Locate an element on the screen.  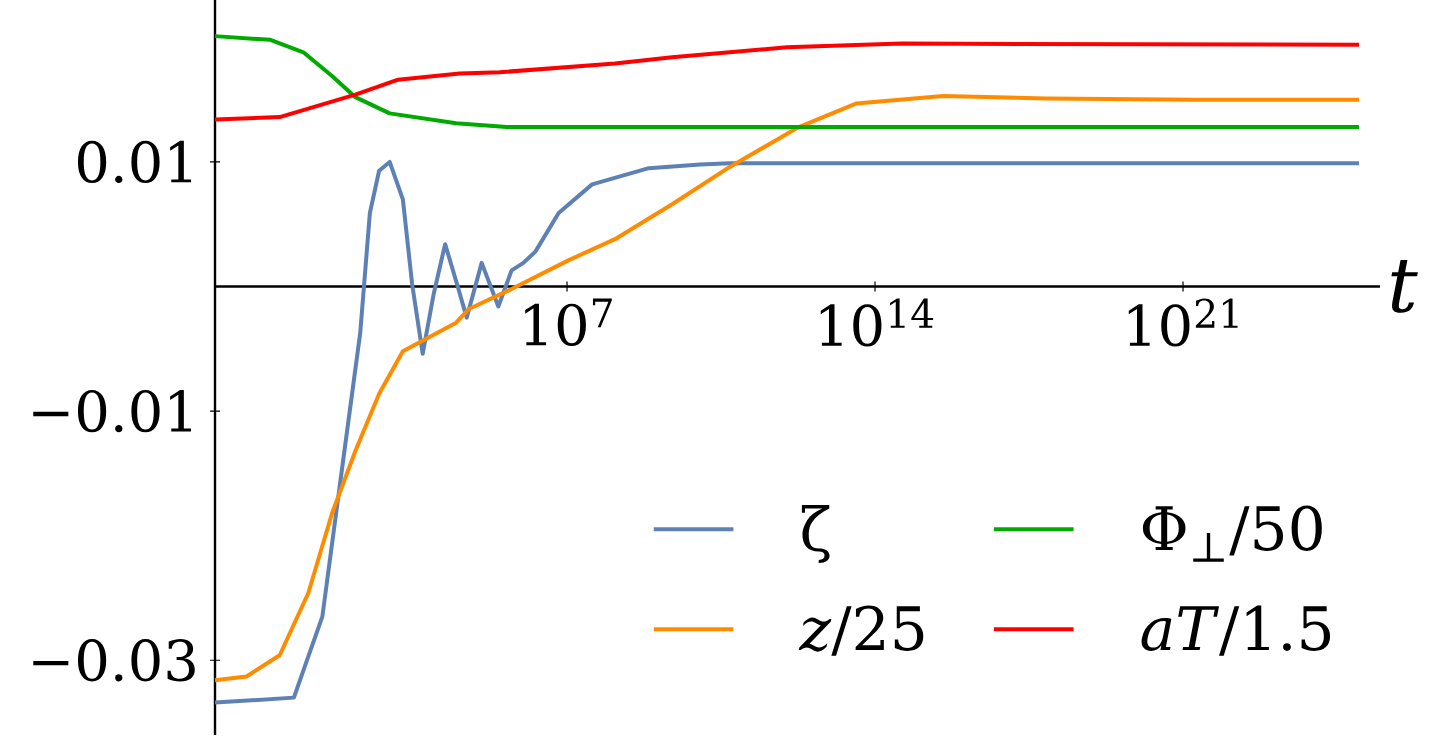
y-tick-label: 0.01 is located at coordinates (134, 162).